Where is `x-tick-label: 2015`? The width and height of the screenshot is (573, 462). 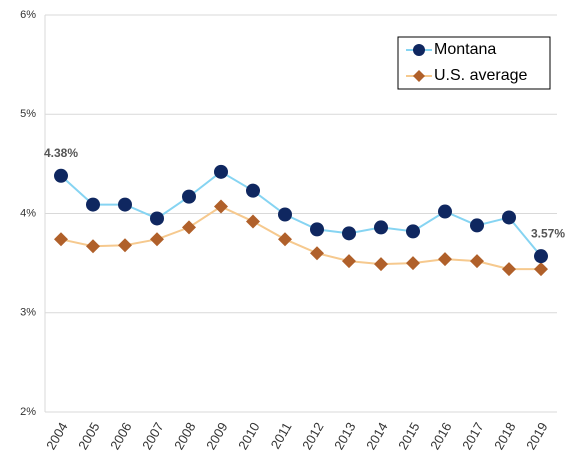
x-tick-label: 2015 is located at coordinates (408, 436).